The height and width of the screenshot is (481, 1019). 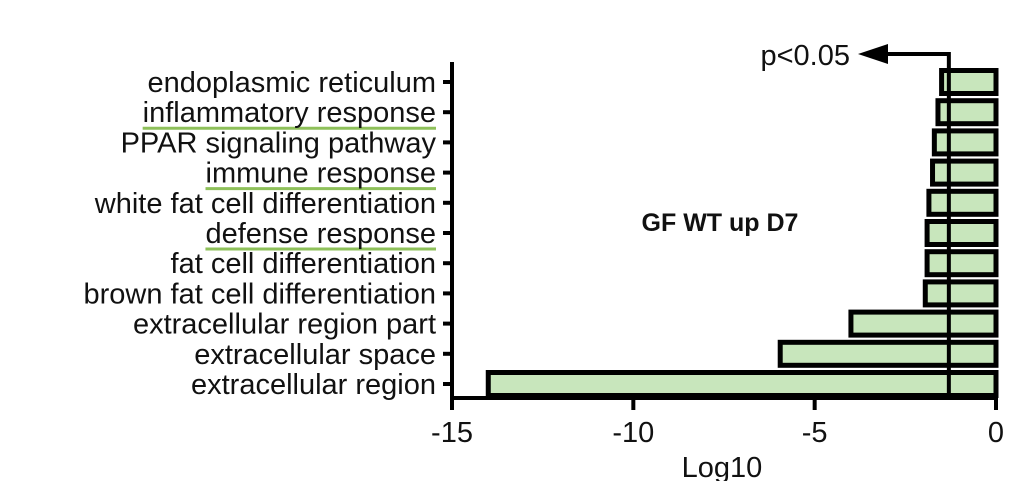 What do you see at coordinates (321, 174) in the screenshot?
I see `category-label-immune-response: immune response` at bounding box center [321, 174].